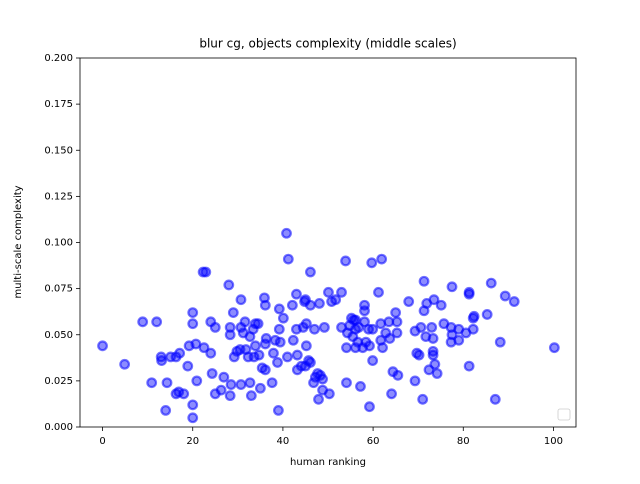 This screenshot has width=640, height=484. I want to click on y-tick-label: 0.025, so click(58, 381).